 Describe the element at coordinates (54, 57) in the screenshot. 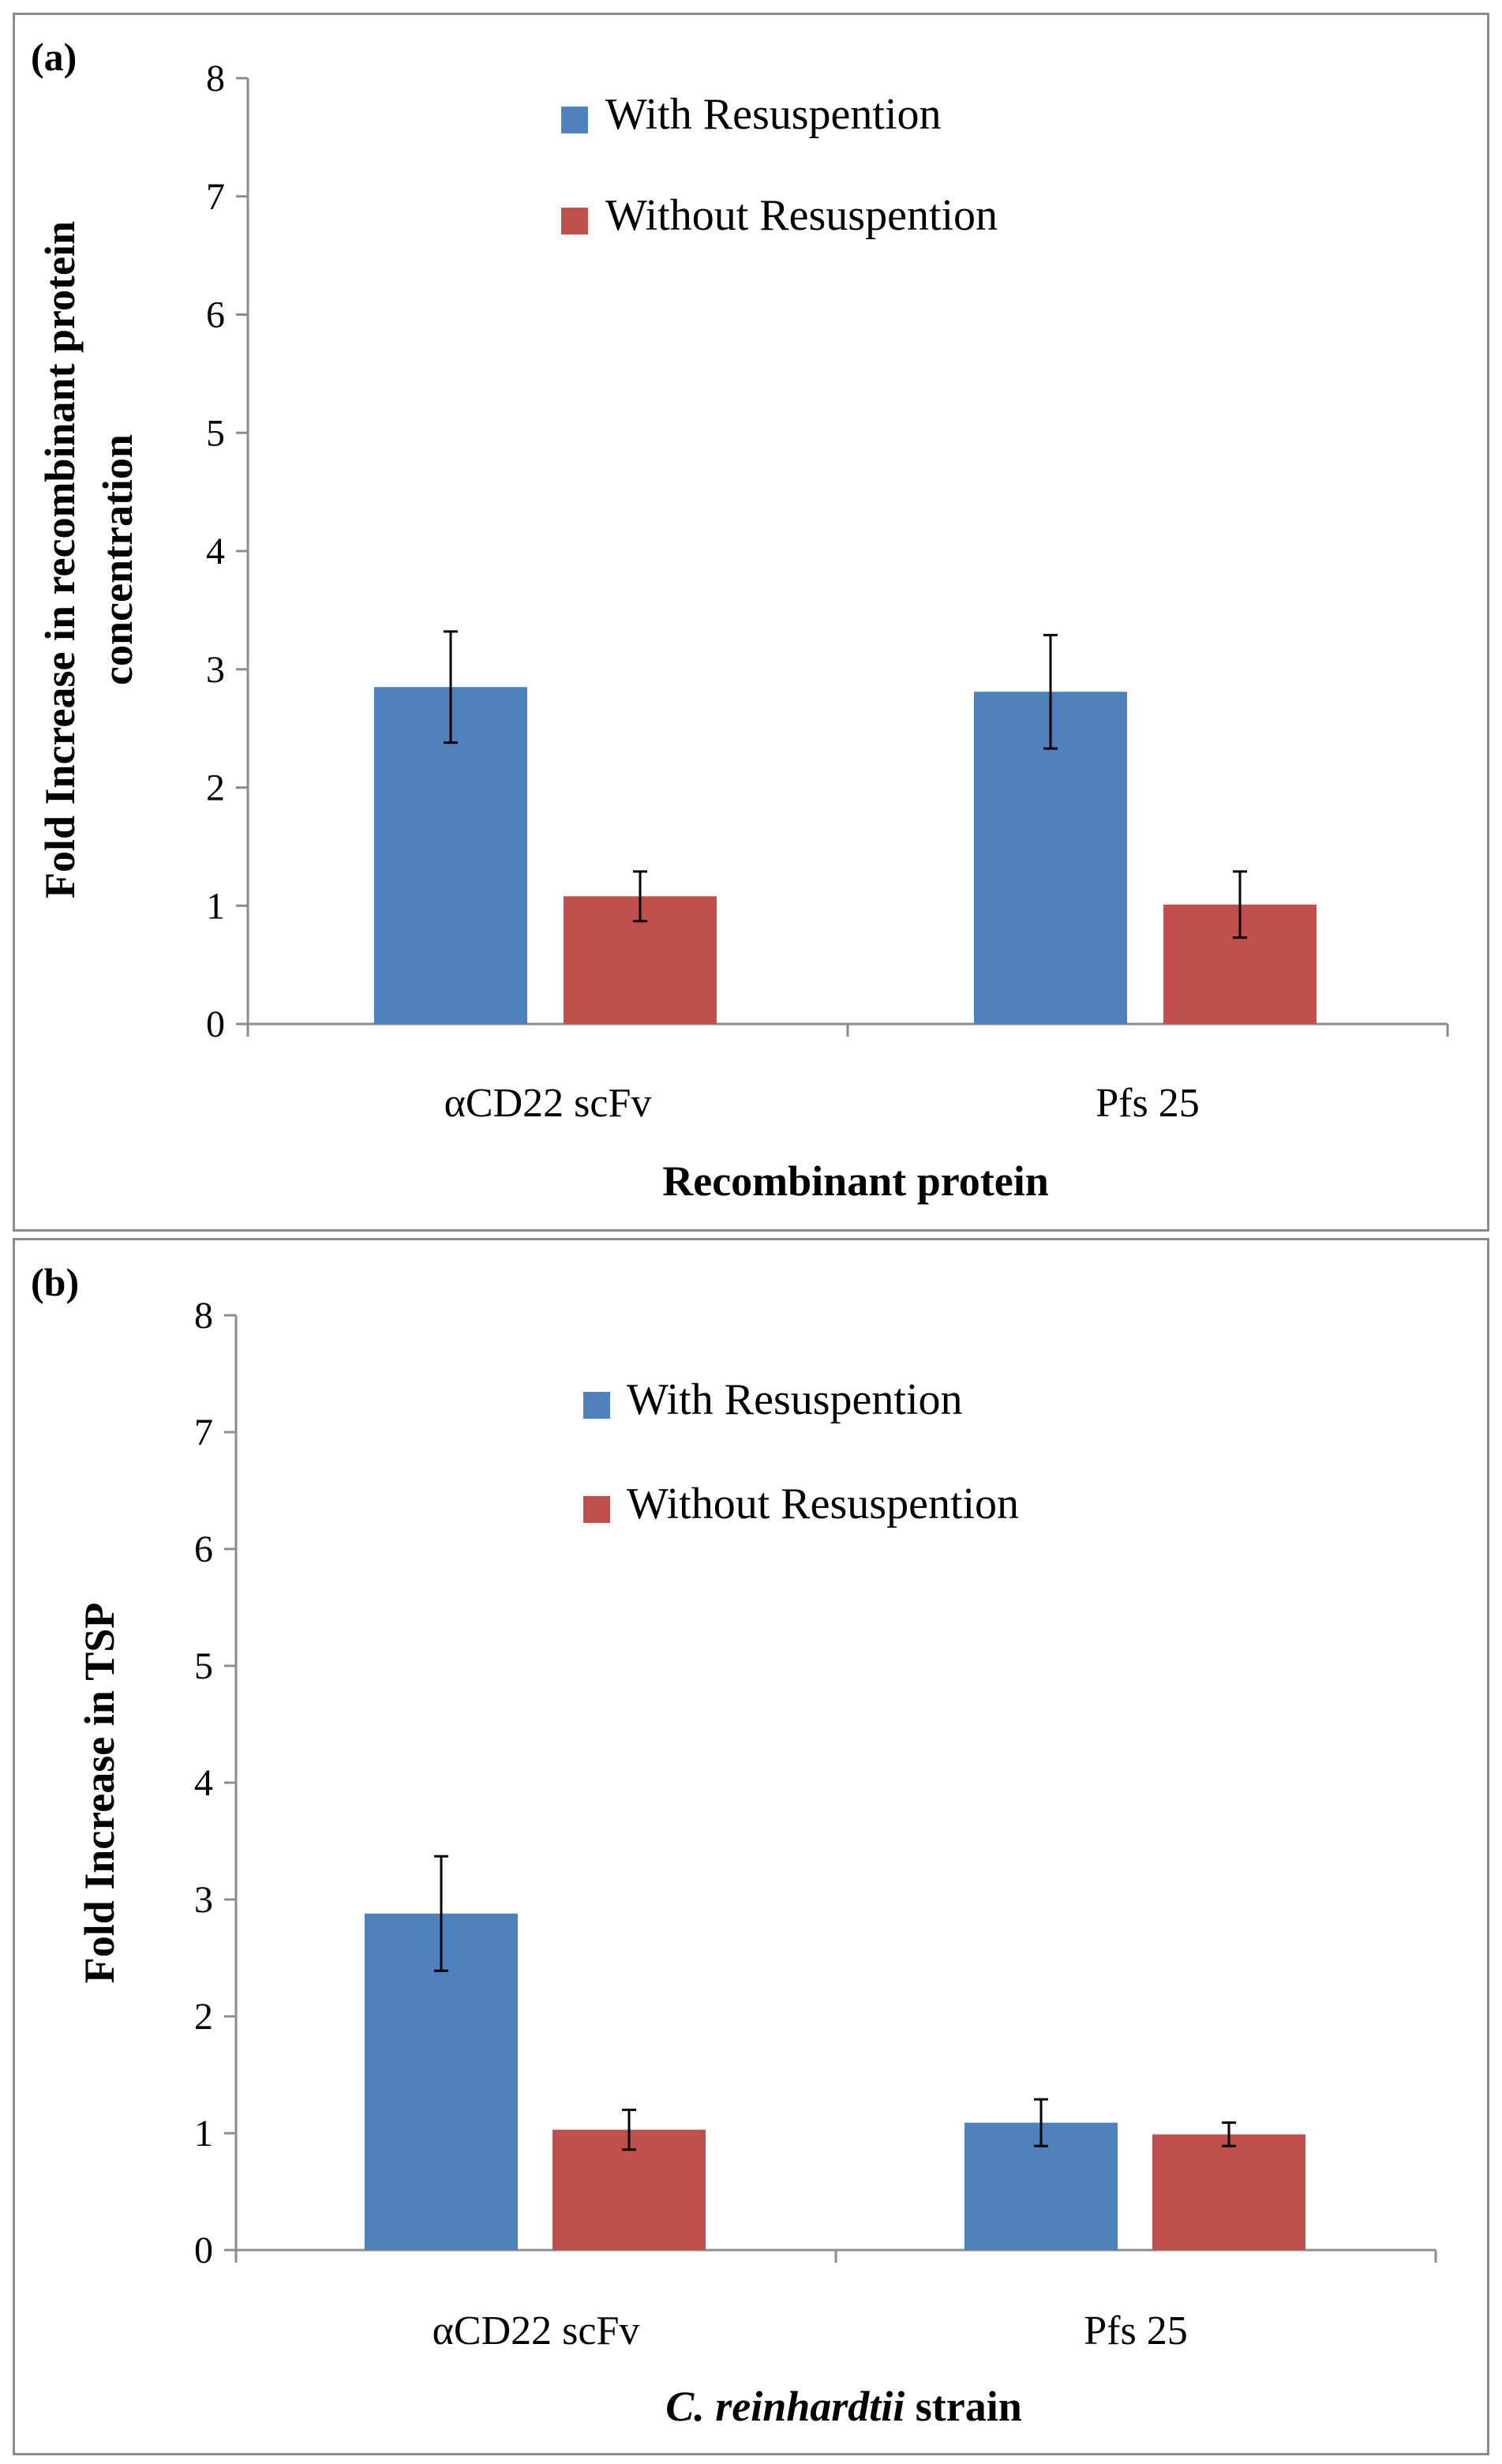

I see `panel-label: (a)` at that location.